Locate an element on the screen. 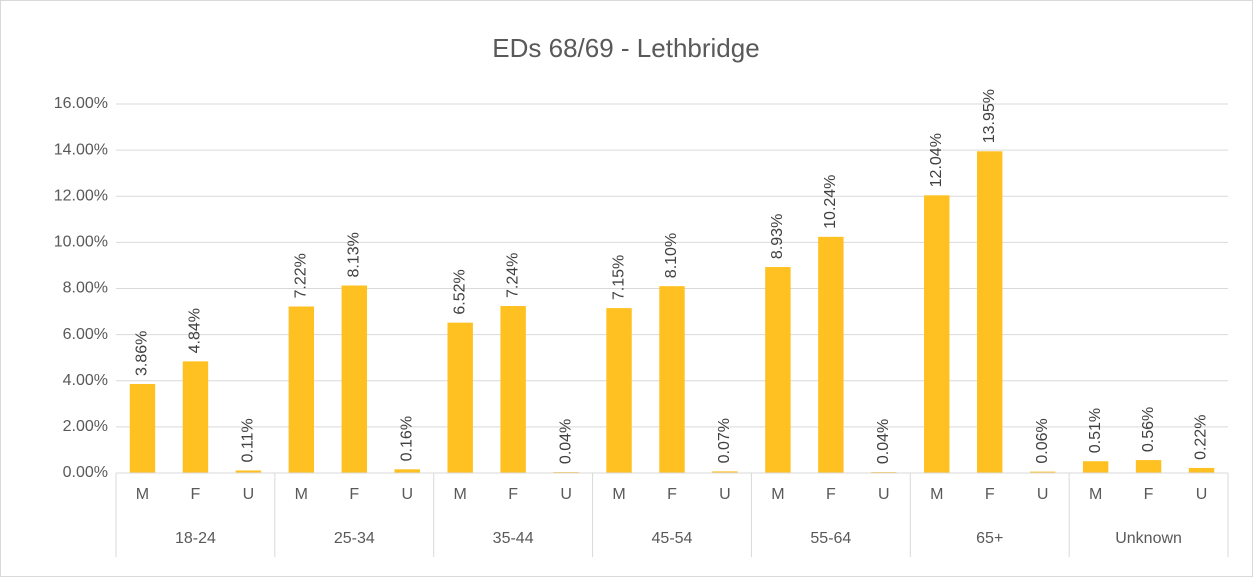 Image resolution: width=1253 pixels, height=577 pixels. data-label: 13.95% is located at coordinates (989, 116).